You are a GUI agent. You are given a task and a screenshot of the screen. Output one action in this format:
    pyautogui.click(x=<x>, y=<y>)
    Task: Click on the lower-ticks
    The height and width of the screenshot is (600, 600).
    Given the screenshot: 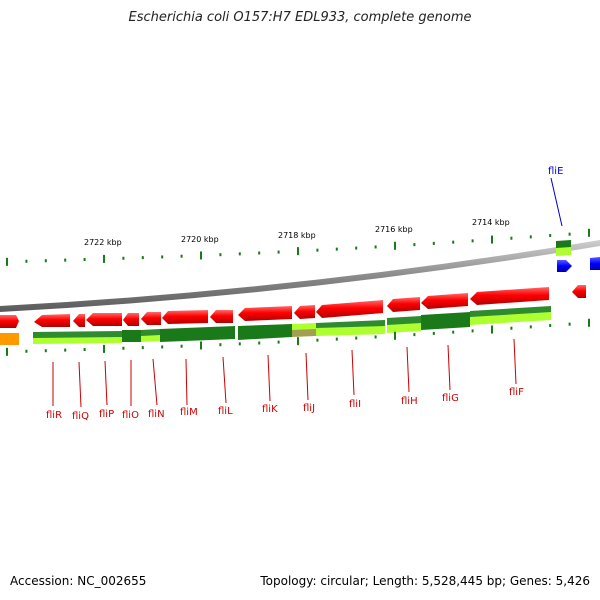 What is the action you would take?
    pyautogui.click(x=298, y=337)
    